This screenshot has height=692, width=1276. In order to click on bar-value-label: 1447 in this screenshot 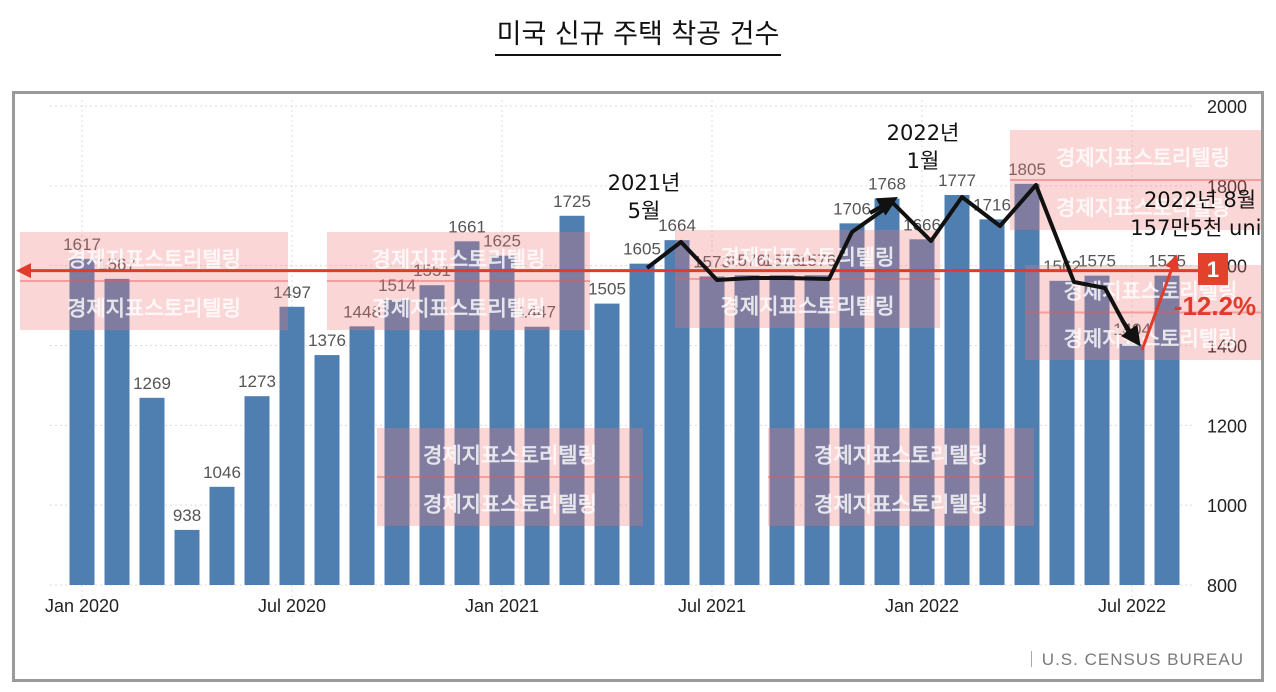, I will do `click(537, 312)`.